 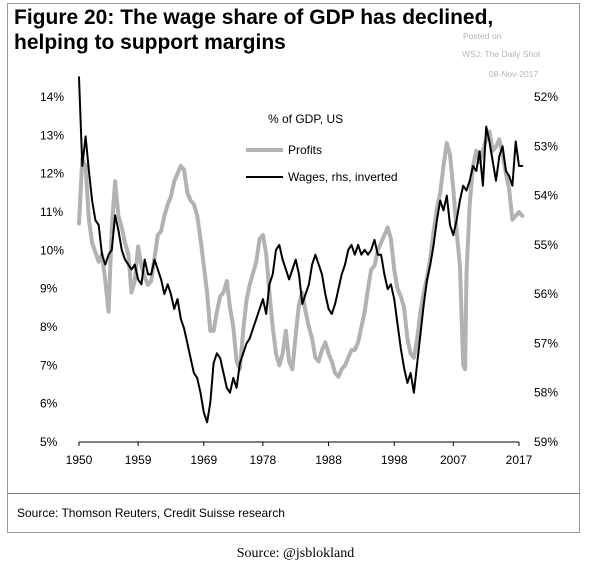 What do you see at coordinates (394, 460) in the screenshot?
I see `x-tick-label: 1998` at bounding box center [394, 460].